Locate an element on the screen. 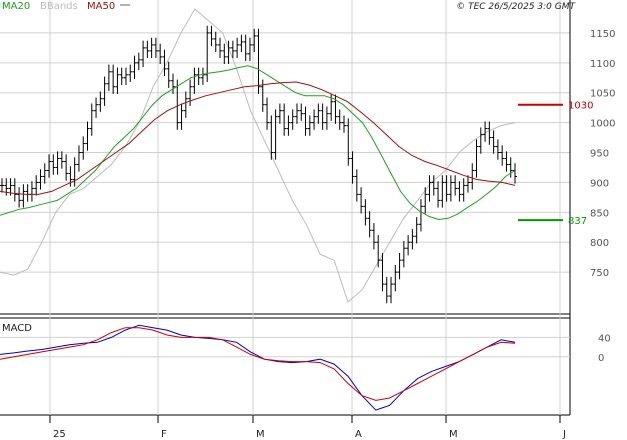  macd-y-tick-label: 40 is located at coordinates (604, 338).